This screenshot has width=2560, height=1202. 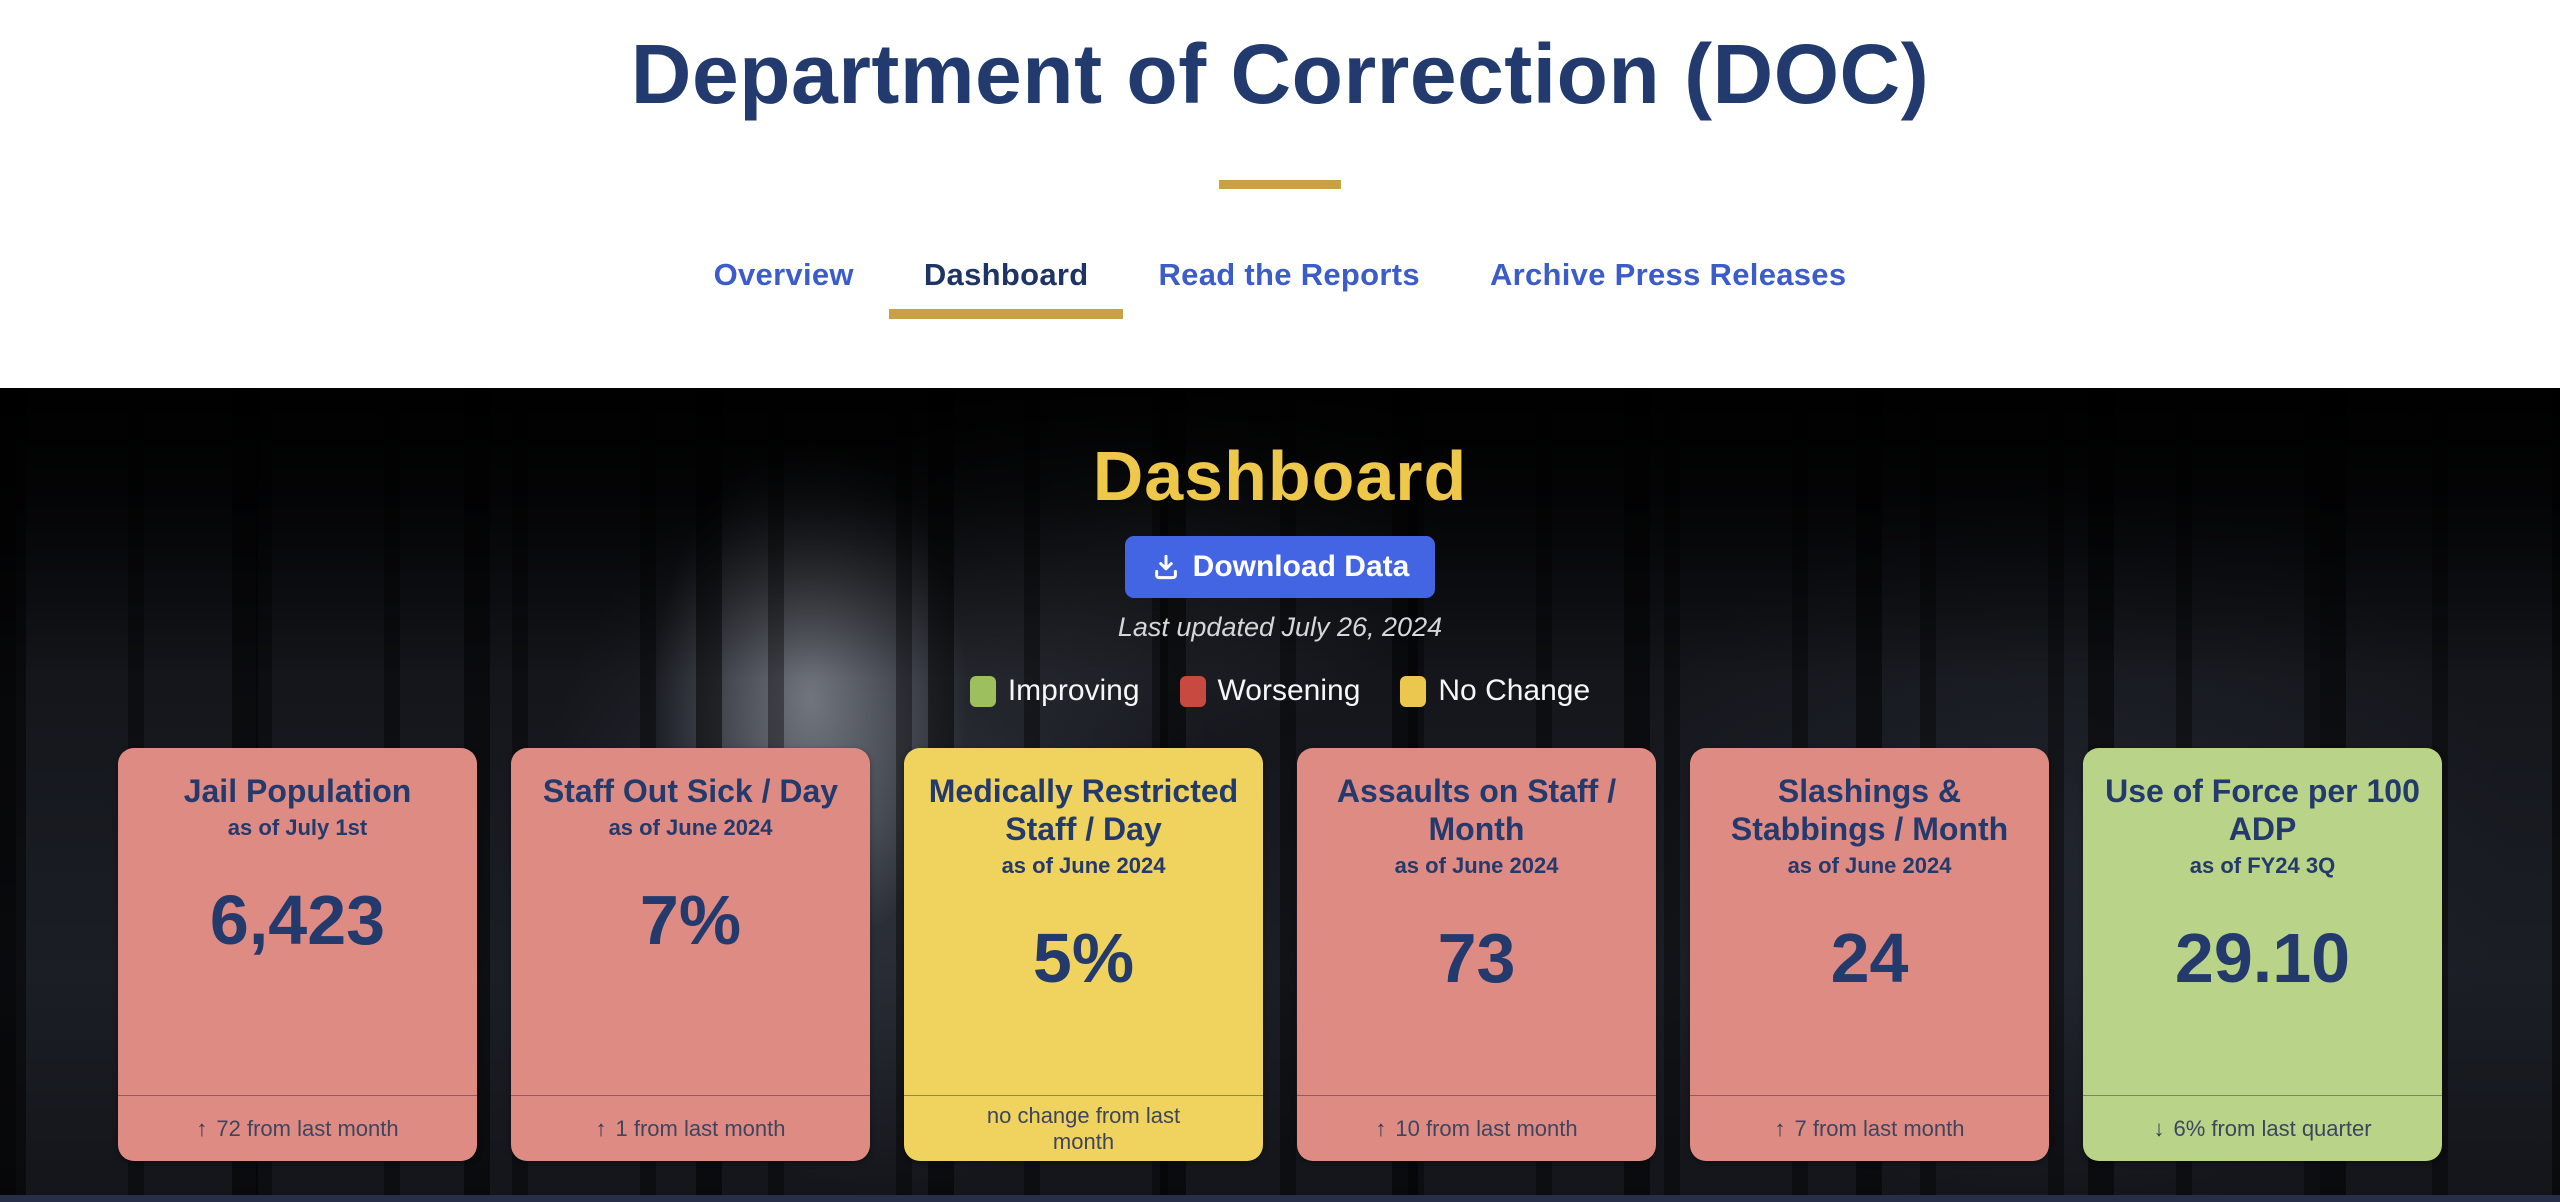 I want to click on status-legend: Improving Worsening No Change, so click(x=1280, y=691).